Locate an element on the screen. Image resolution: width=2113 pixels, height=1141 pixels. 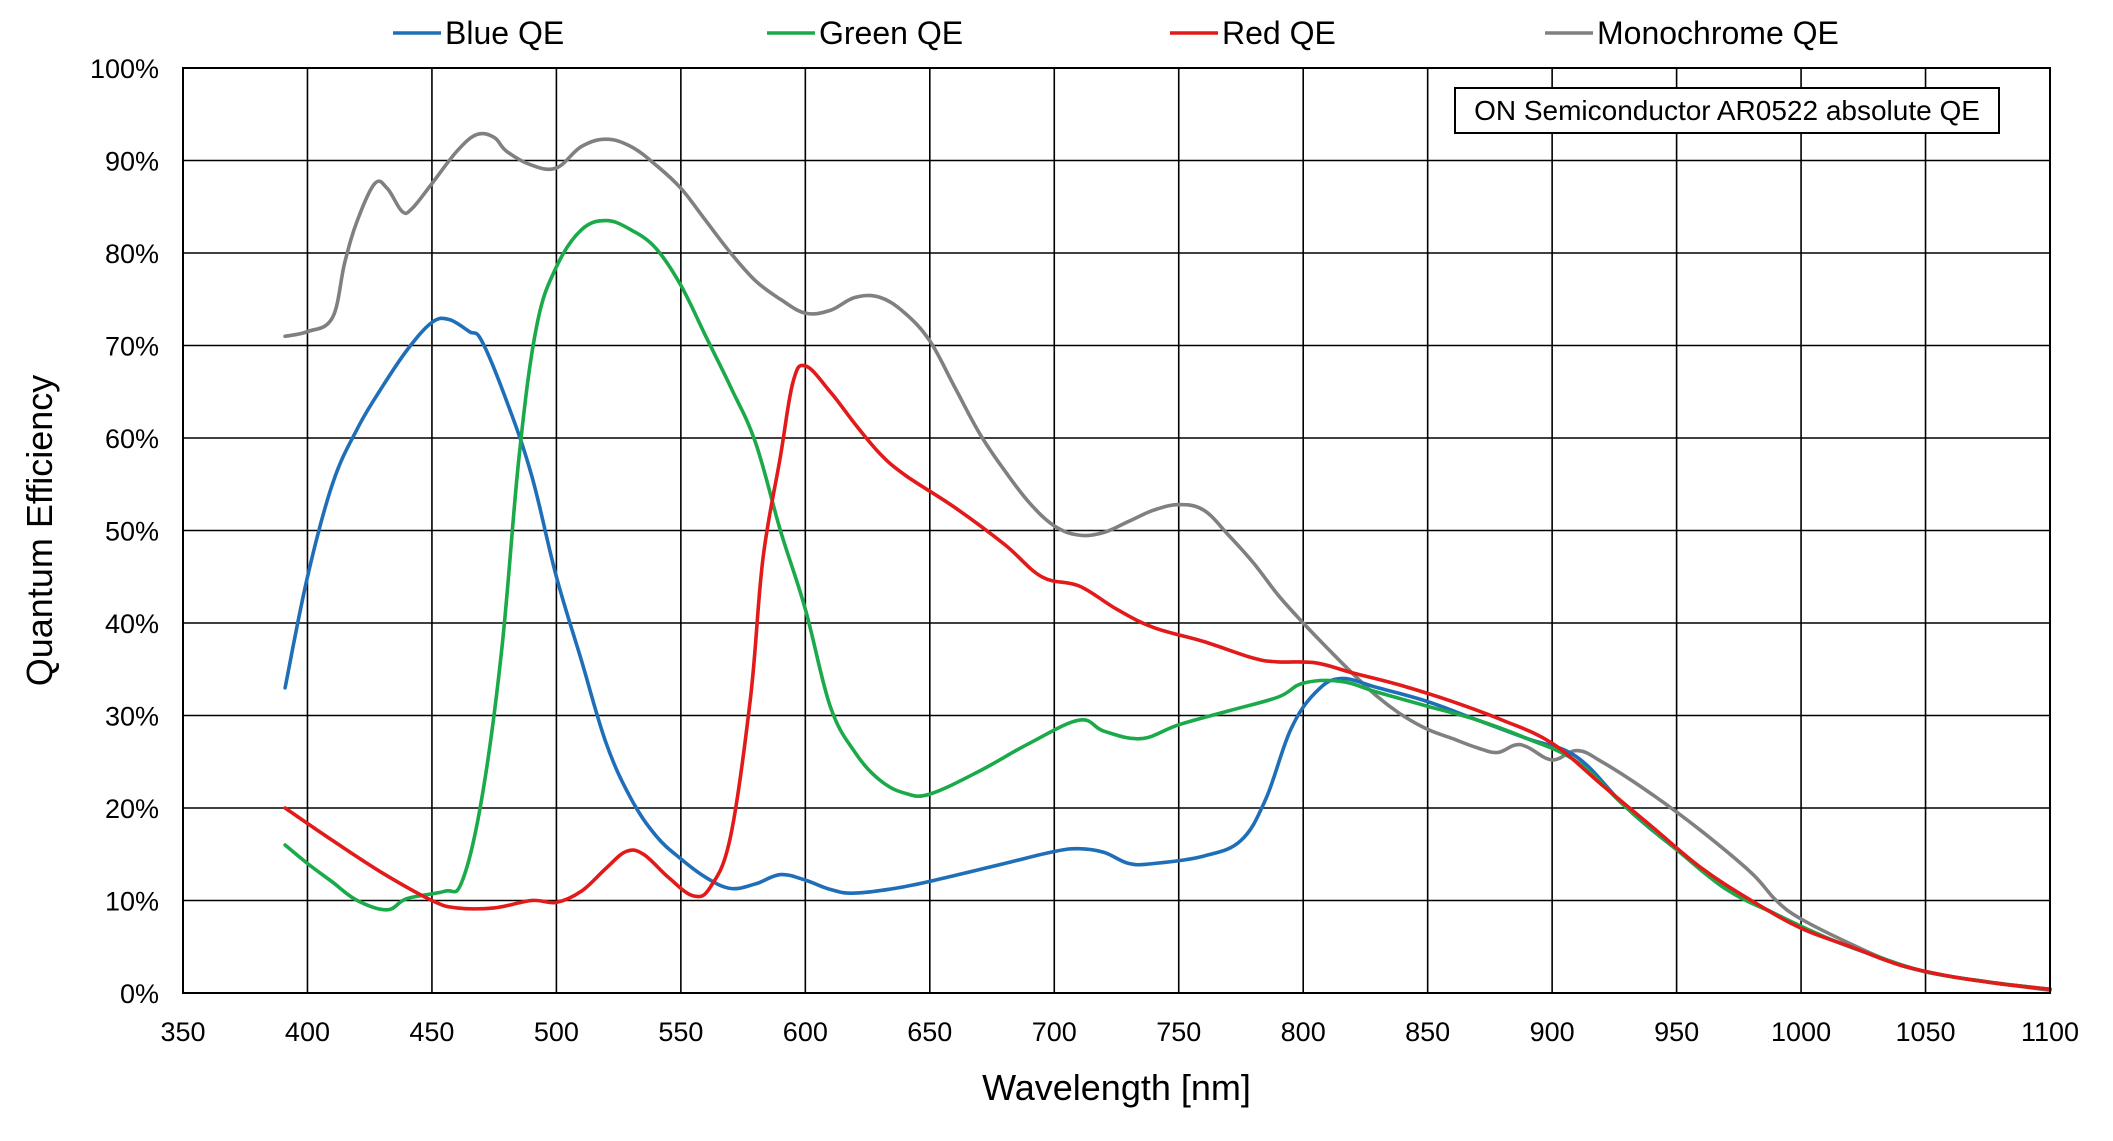
legend-item-monochrome-qe: Monochrome QE is located at coordinates (1692, 33).